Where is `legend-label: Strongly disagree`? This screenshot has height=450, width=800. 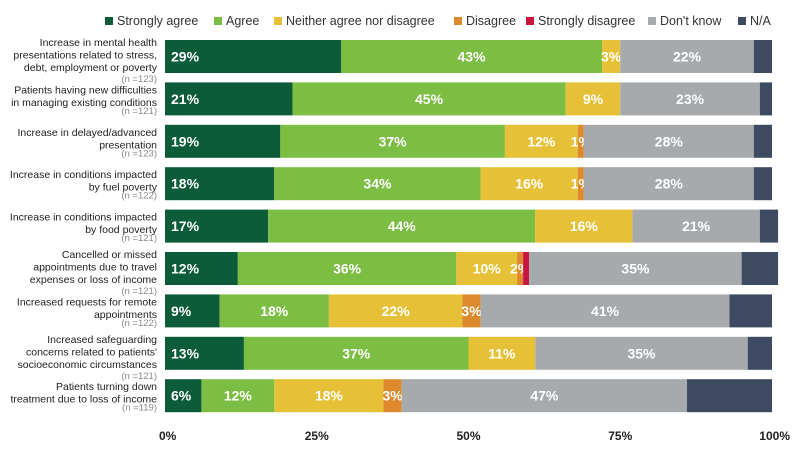
legend-label: Strongly disagree is located at coordinates (586, 21).